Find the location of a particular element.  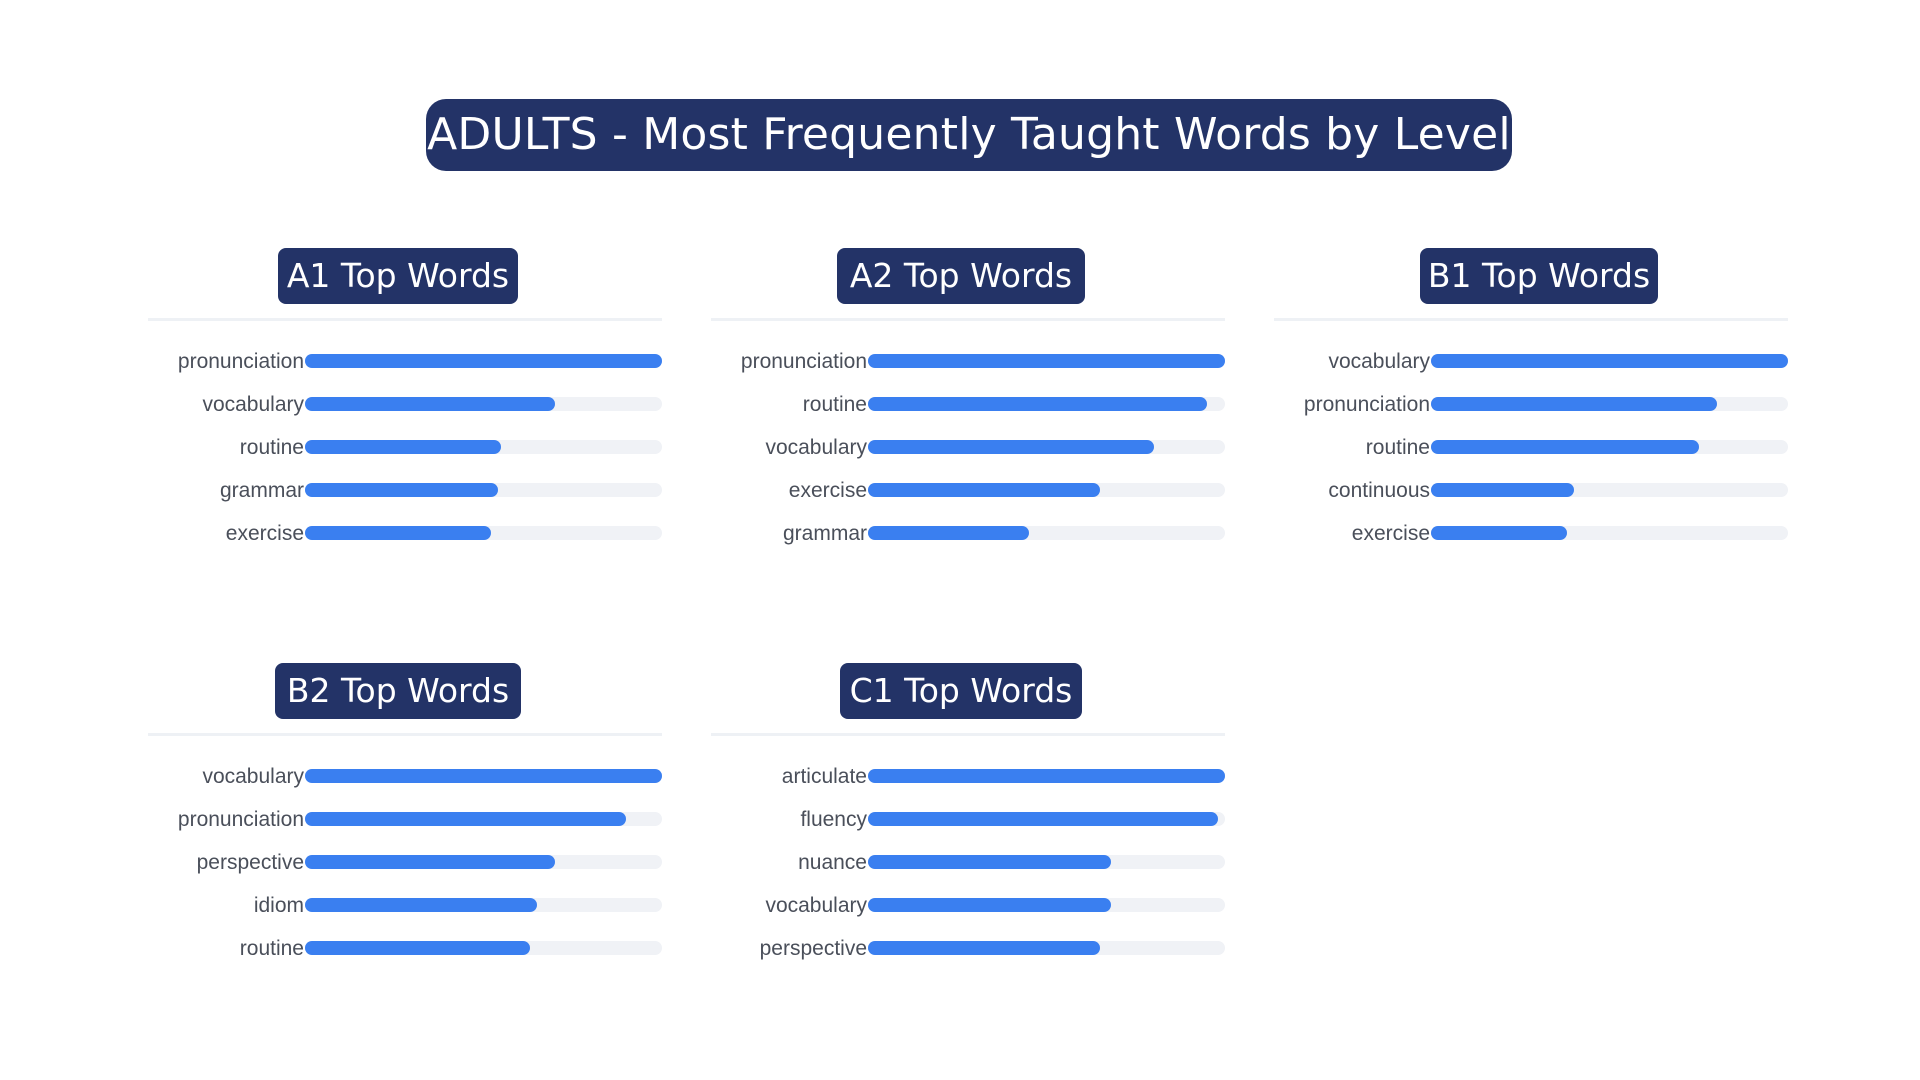

bar-row: fluency is located at coordinates (968, 831).